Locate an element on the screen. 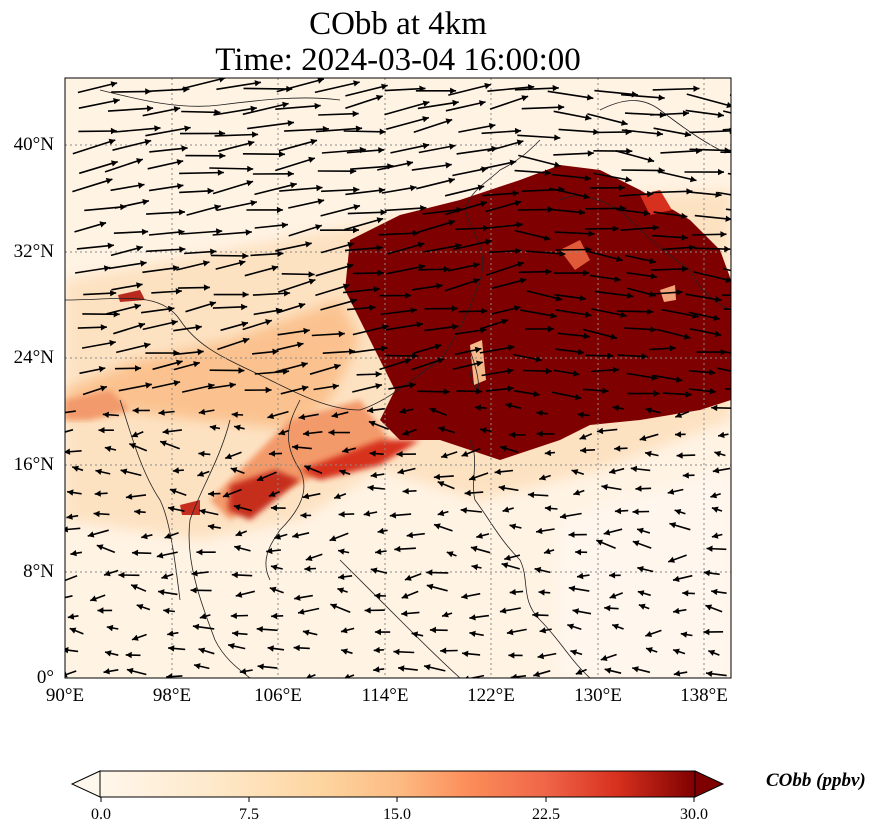  colorbar is located at coordinates (397, 786).